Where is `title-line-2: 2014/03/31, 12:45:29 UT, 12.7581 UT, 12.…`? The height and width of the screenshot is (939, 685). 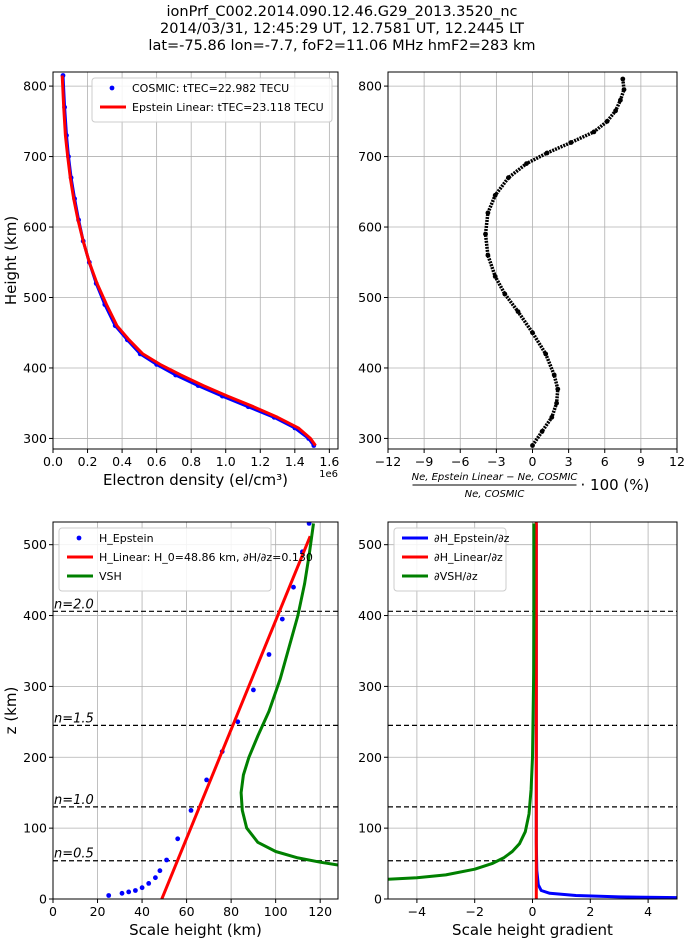 title-line-2: 2014/03/31, 12:45:29 UT, 12.7581 UT, 12.… is located at coordinates (342, 29).